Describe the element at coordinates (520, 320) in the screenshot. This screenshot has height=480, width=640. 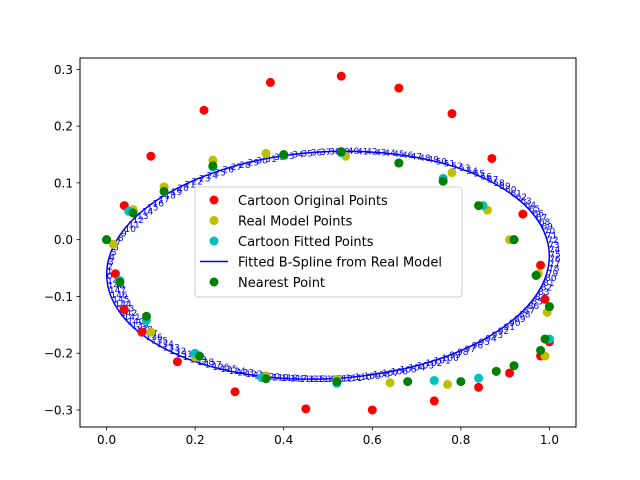
I see `index-label: 89` at that location.